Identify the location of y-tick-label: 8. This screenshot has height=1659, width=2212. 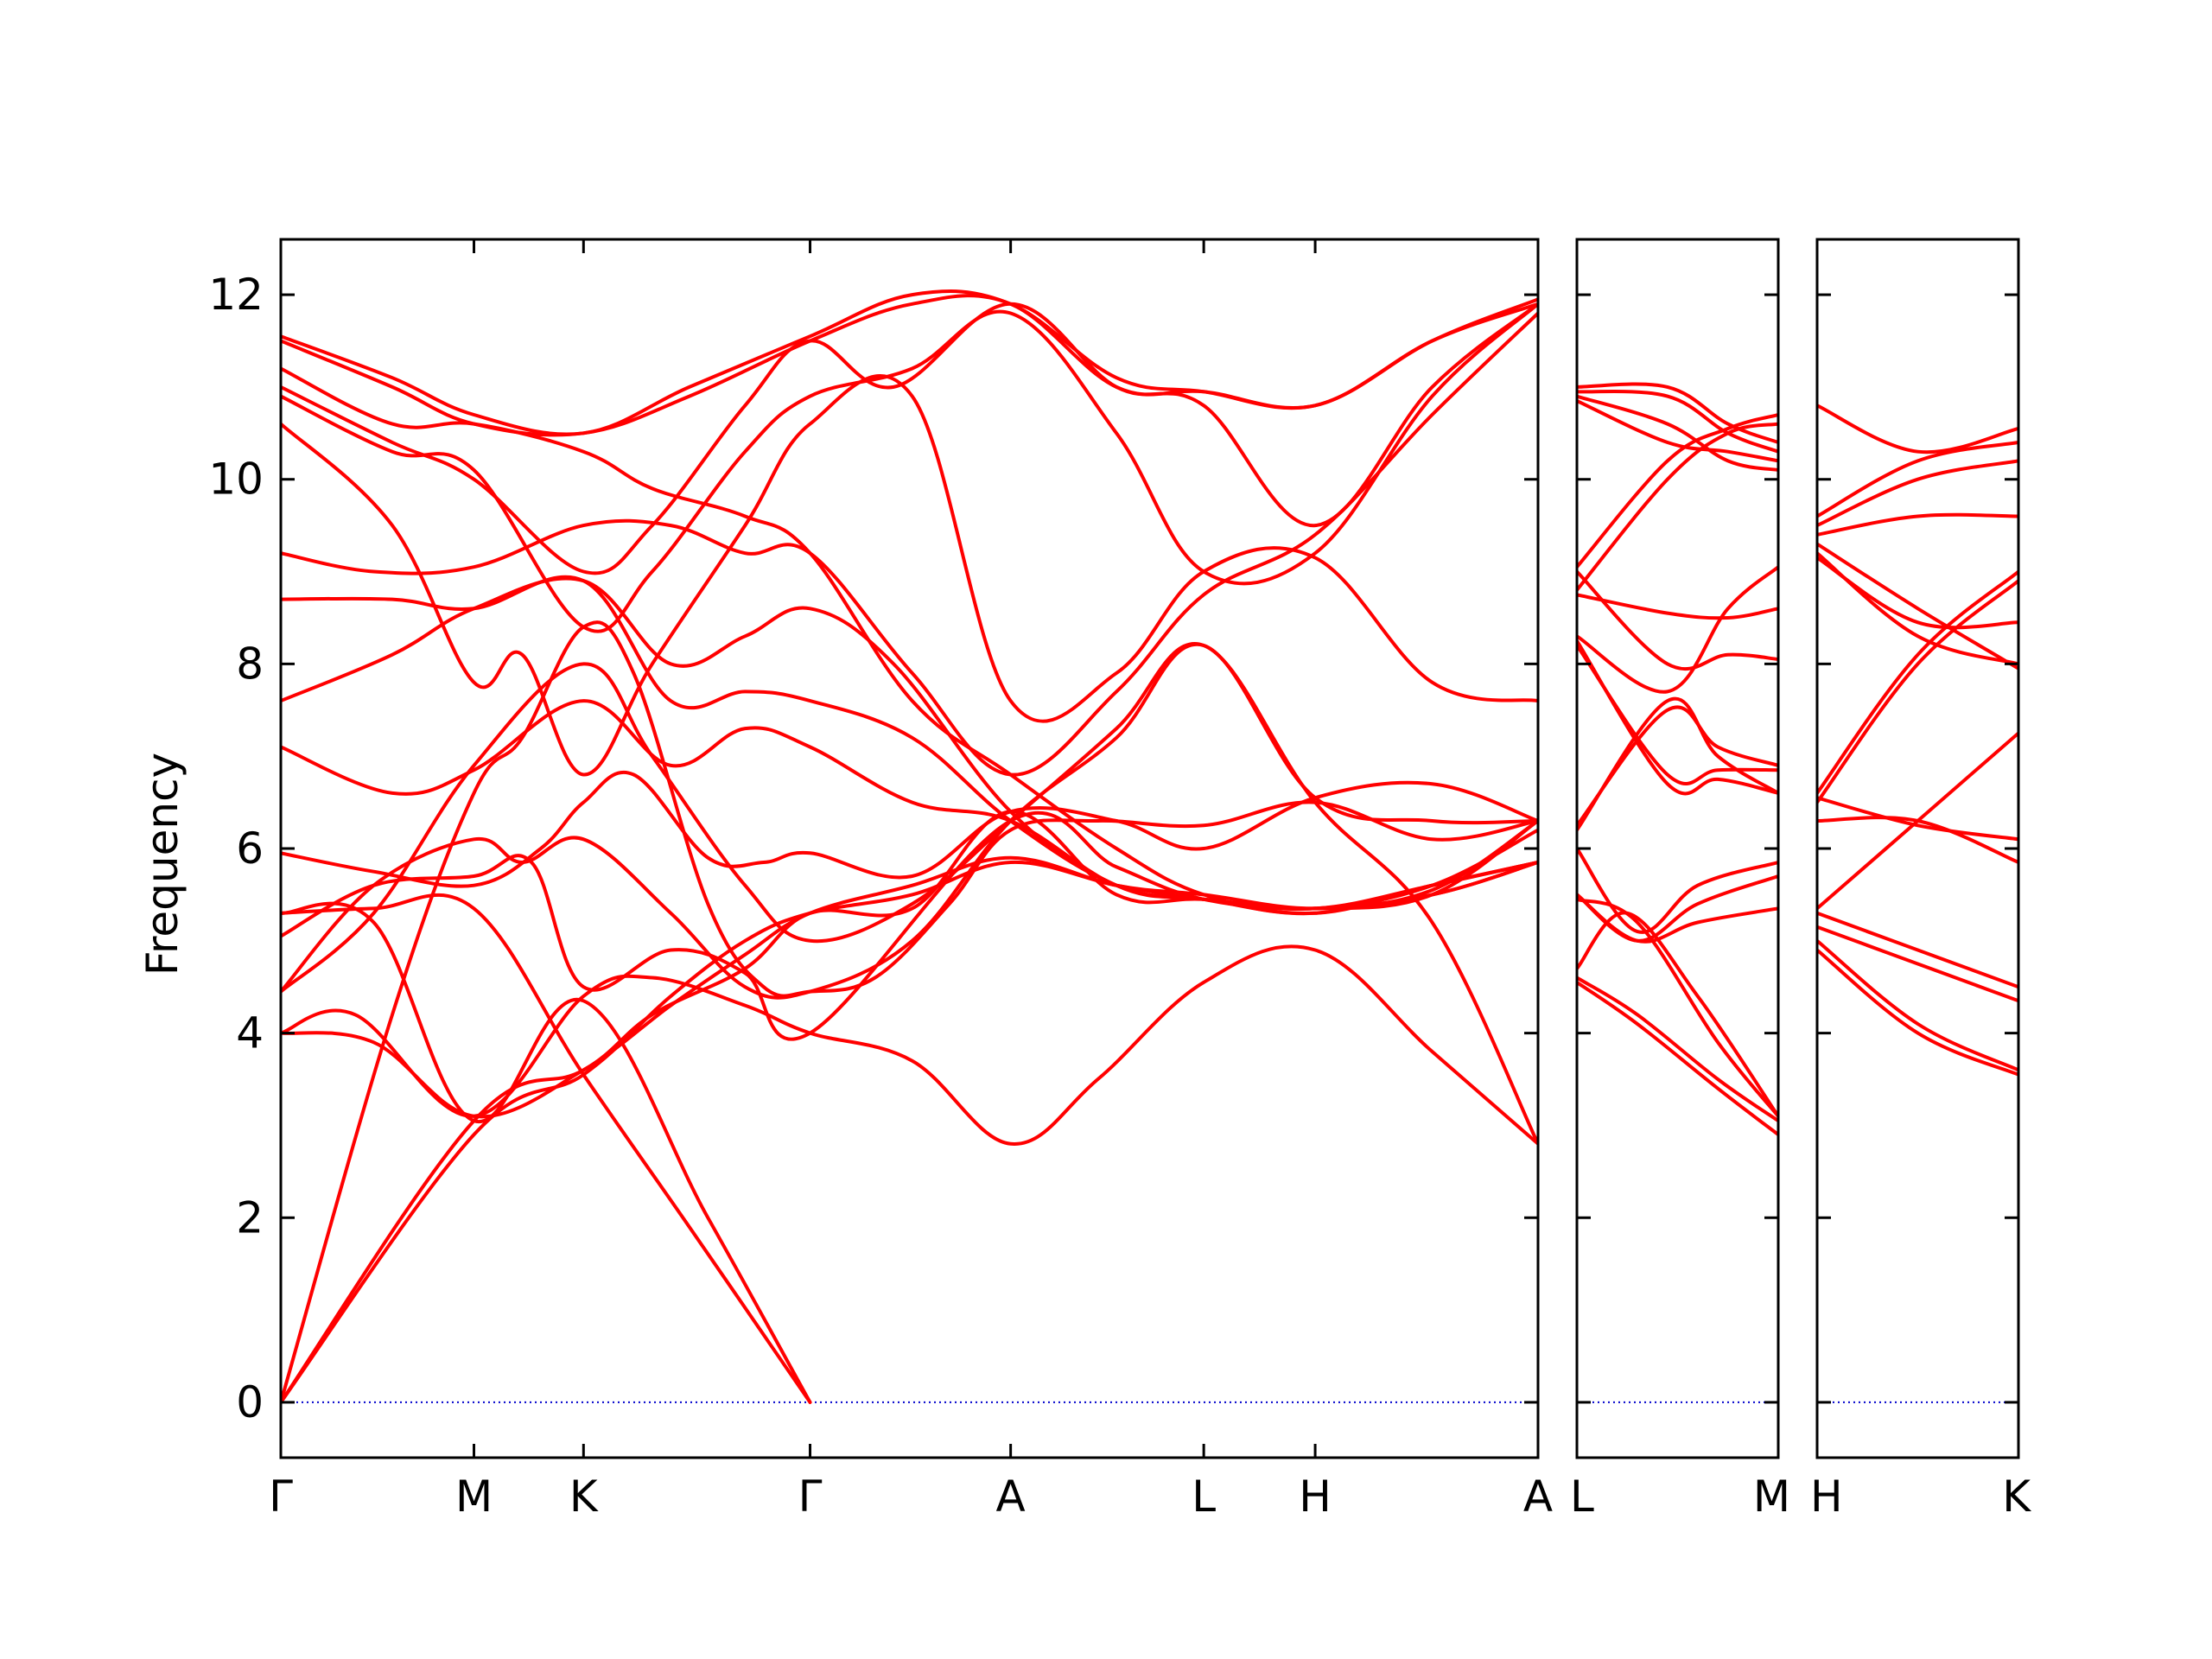
(250, 664).